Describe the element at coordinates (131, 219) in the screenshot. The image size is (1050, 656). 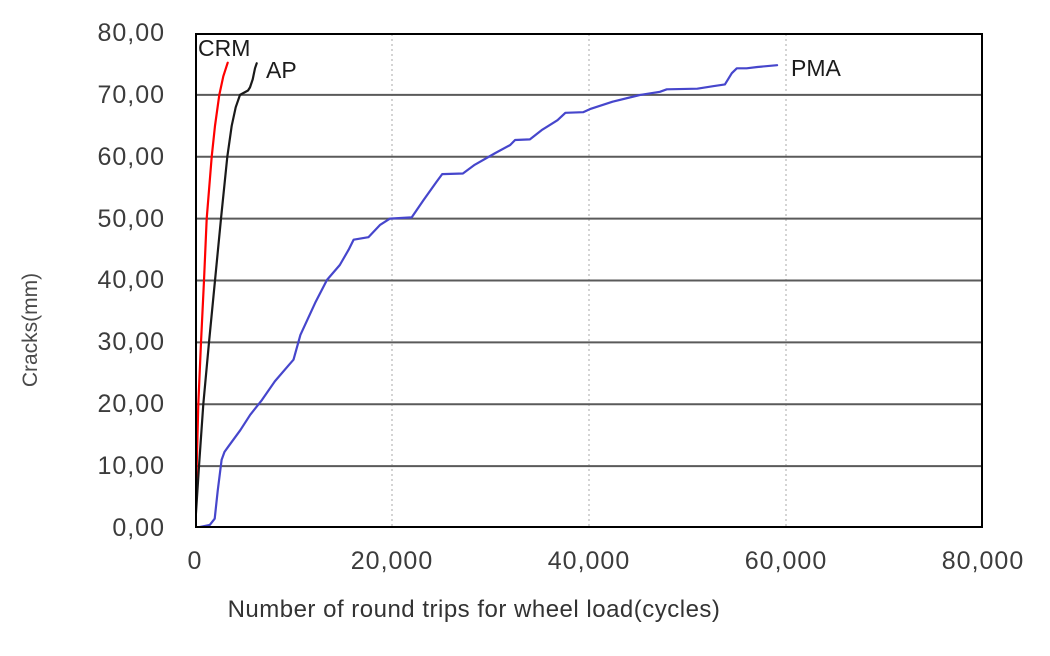
I see `y-tick-label: 50,00` at that location.